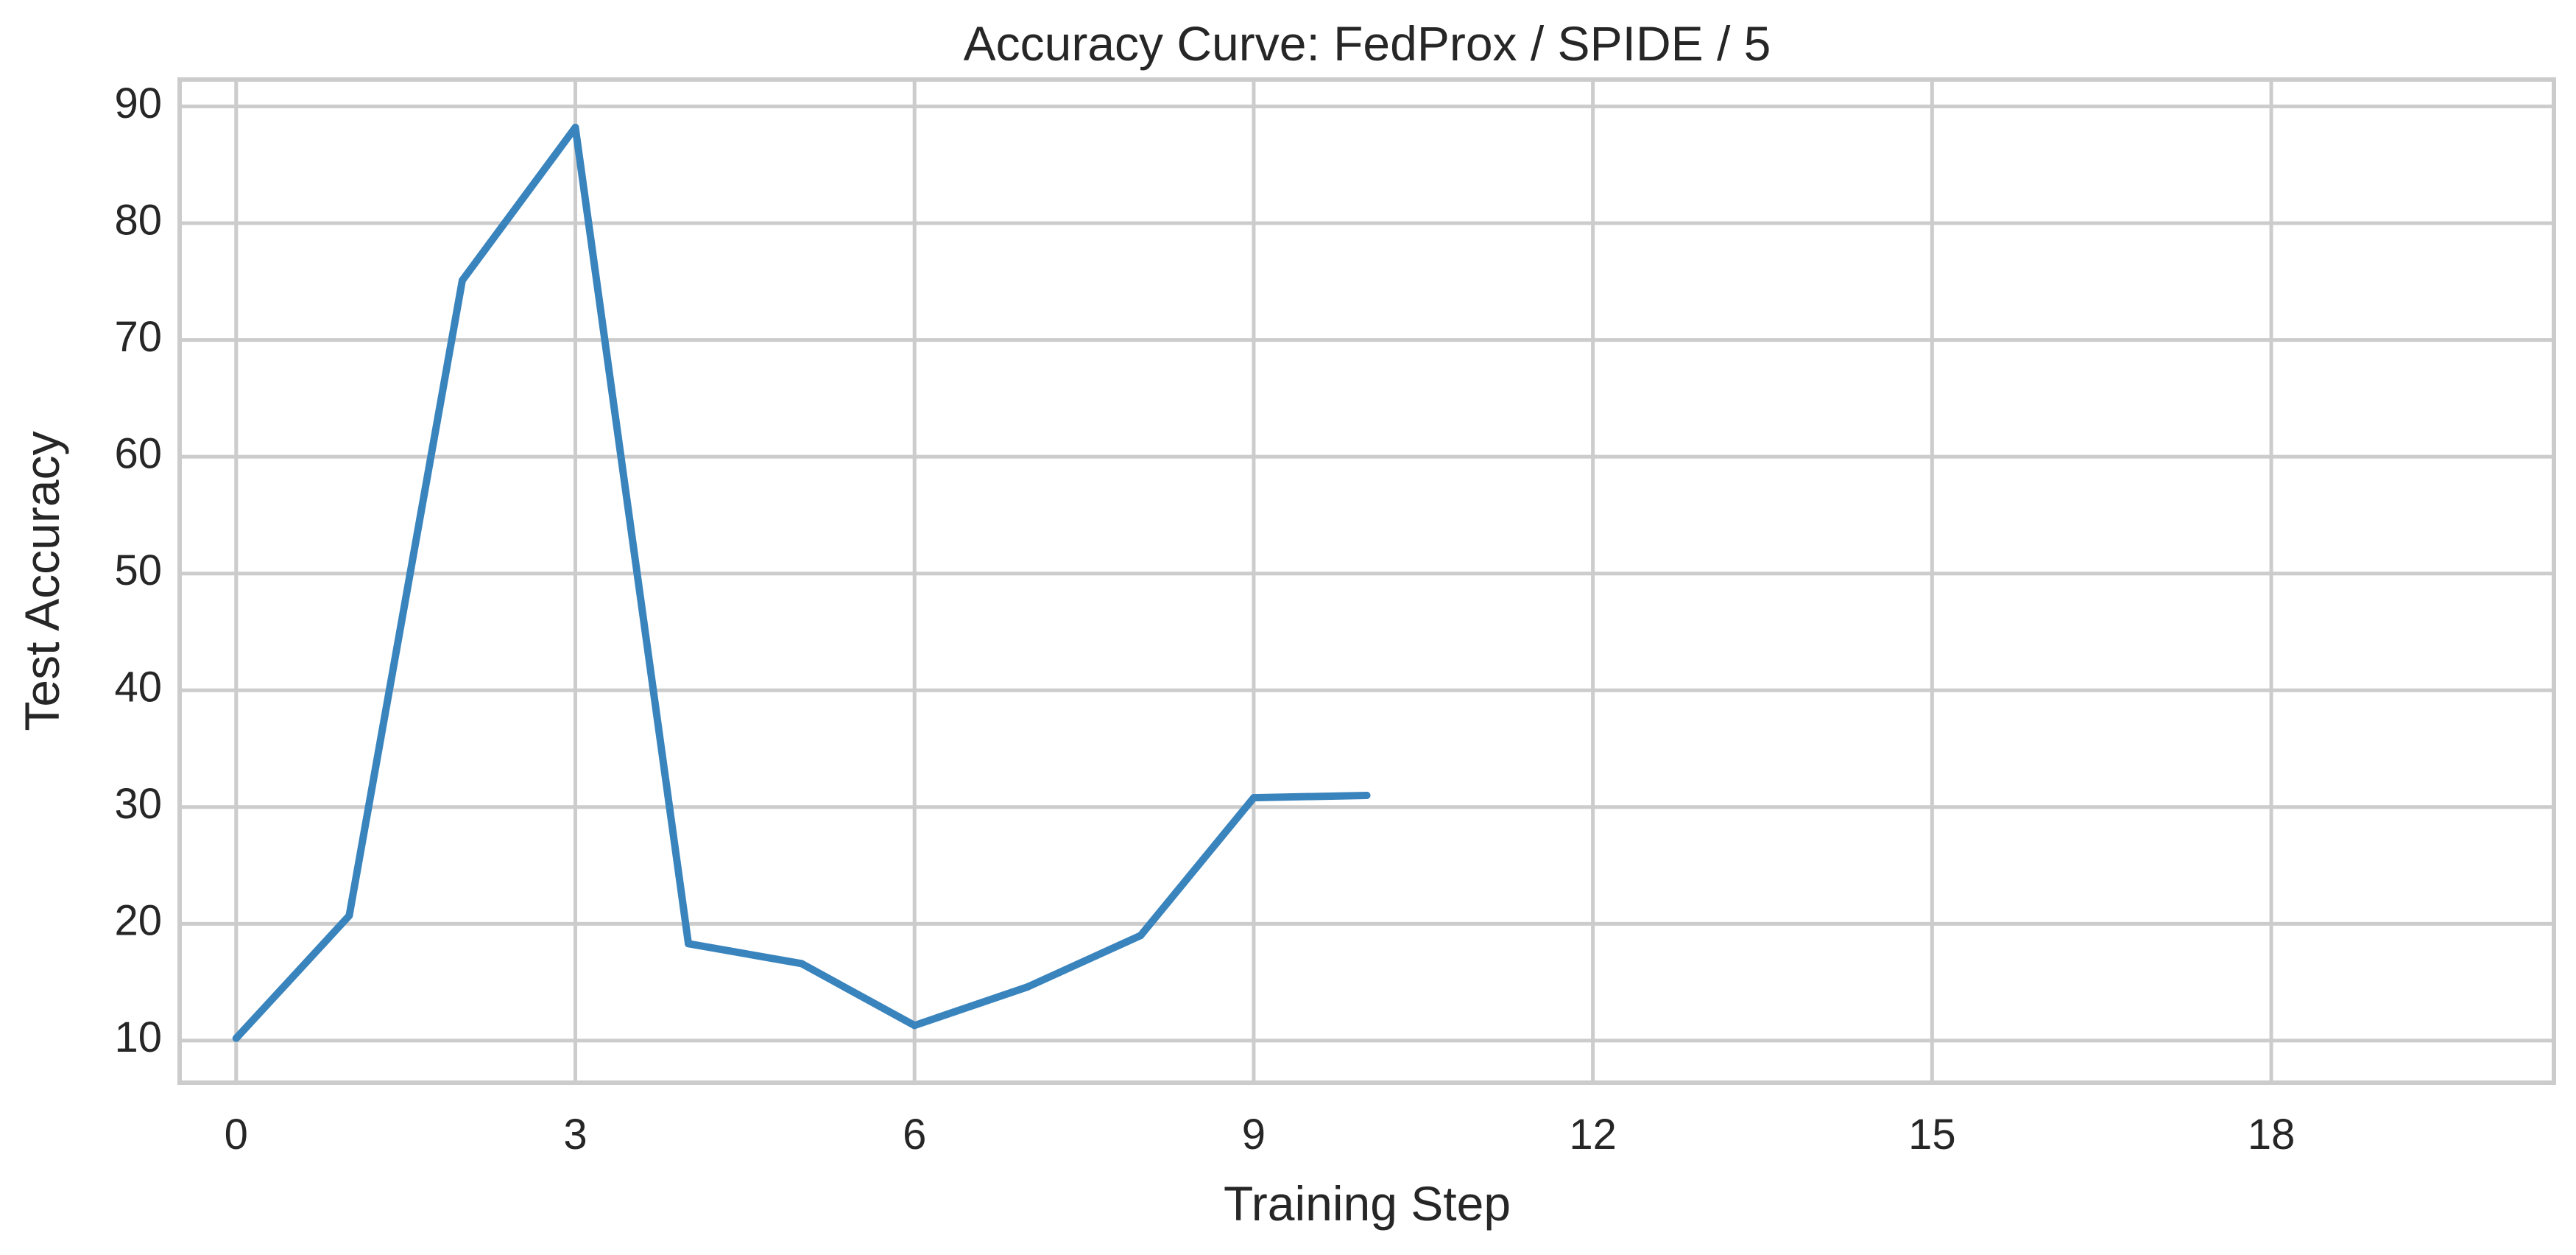 Image resolution: width=2576 pixels, height=1255 pixels. Describe the element at coordinates (914, 1135) in the screenshot. I see `x-tick-label: 6` at that location.